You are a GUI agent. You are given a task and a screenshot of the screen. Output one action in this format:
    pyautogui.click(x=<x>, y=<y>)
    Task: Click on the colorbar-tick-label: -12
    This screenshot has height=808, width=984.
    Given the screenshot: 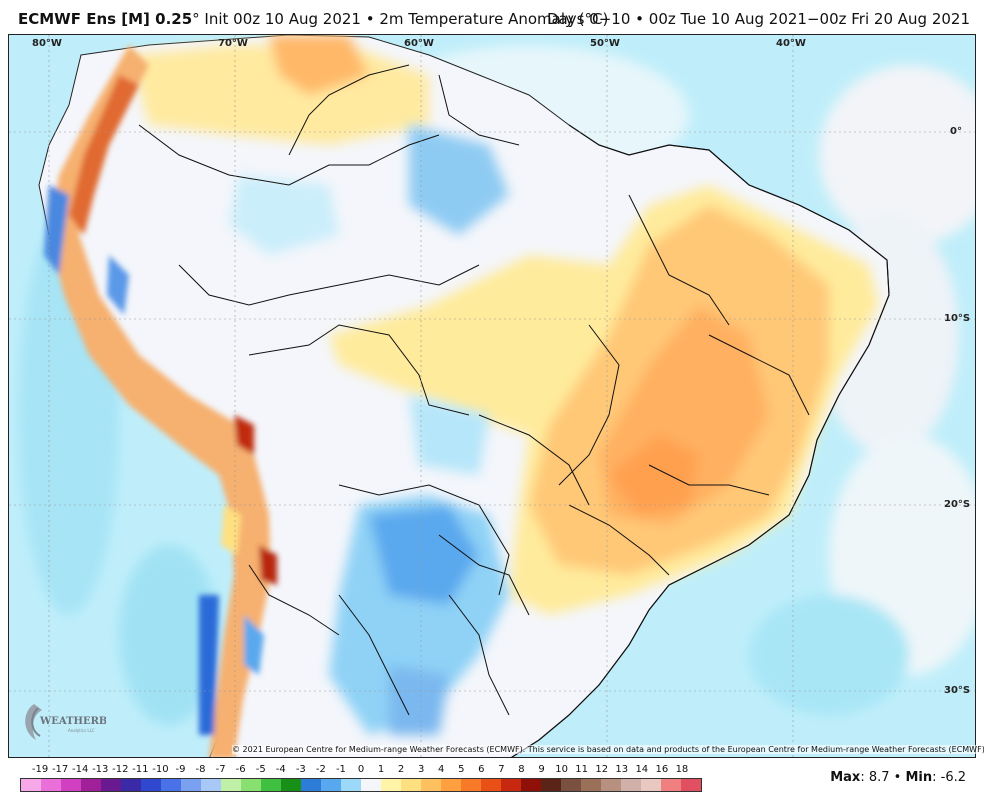 What is the action you would take?
    pyautogui.click(x=120, y=769)
    